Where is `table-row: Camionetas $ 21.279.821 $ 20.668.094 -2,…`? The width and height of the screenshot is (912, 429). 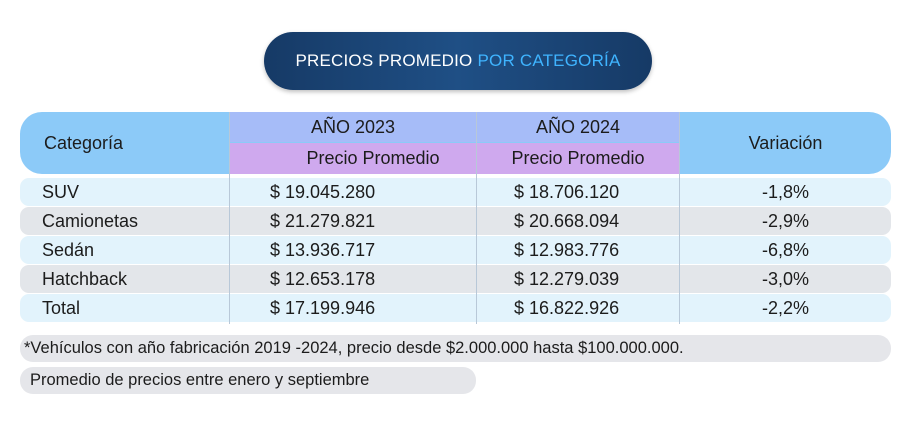 table-row: Camionetas $ 21.279.821 $ 20.668.094 -2,… is located at coordinates (455, 221).